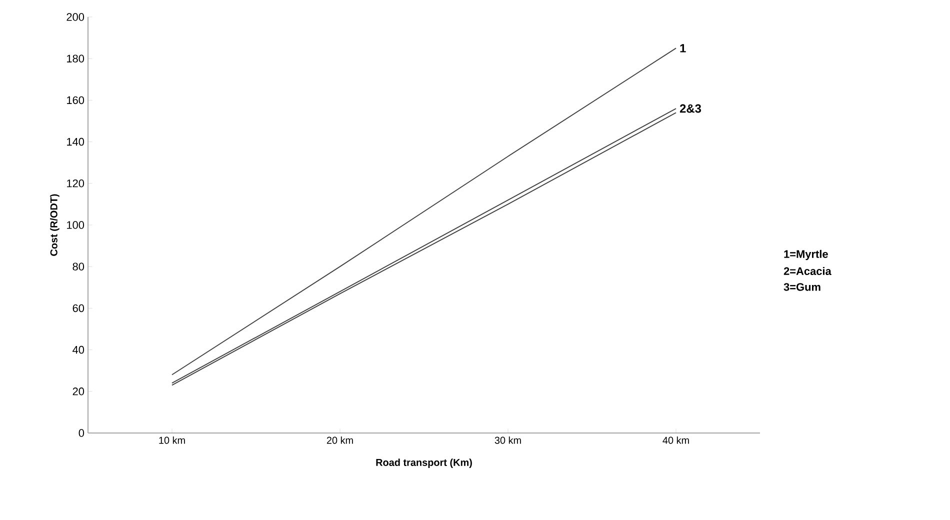 This screenshot has width=950, height=520. I want to click on x-tick-label: 40 km, so click(675, 440).